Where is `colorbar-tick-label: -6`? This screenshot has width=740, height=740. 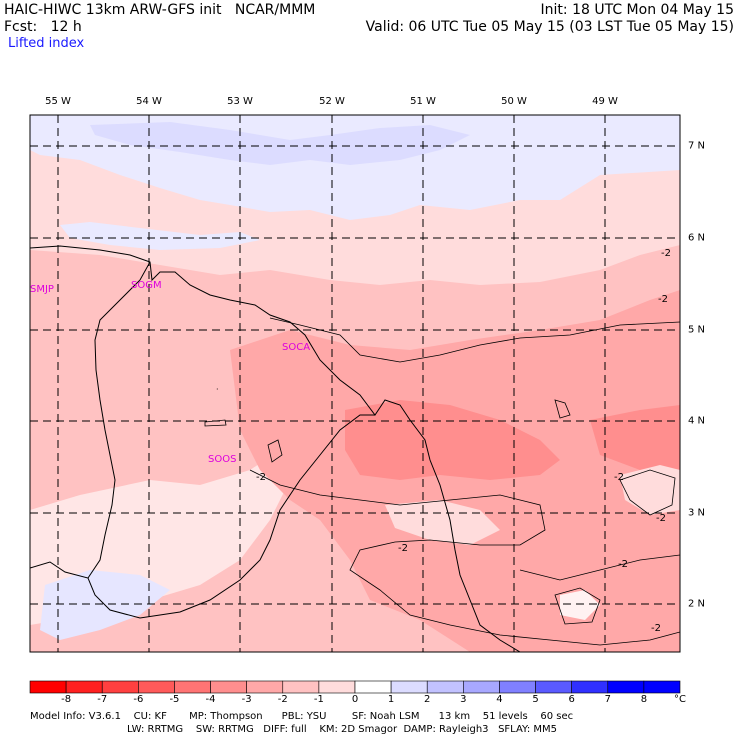 colorbar-tick-label: -6 is located at coordinates (138, 699).